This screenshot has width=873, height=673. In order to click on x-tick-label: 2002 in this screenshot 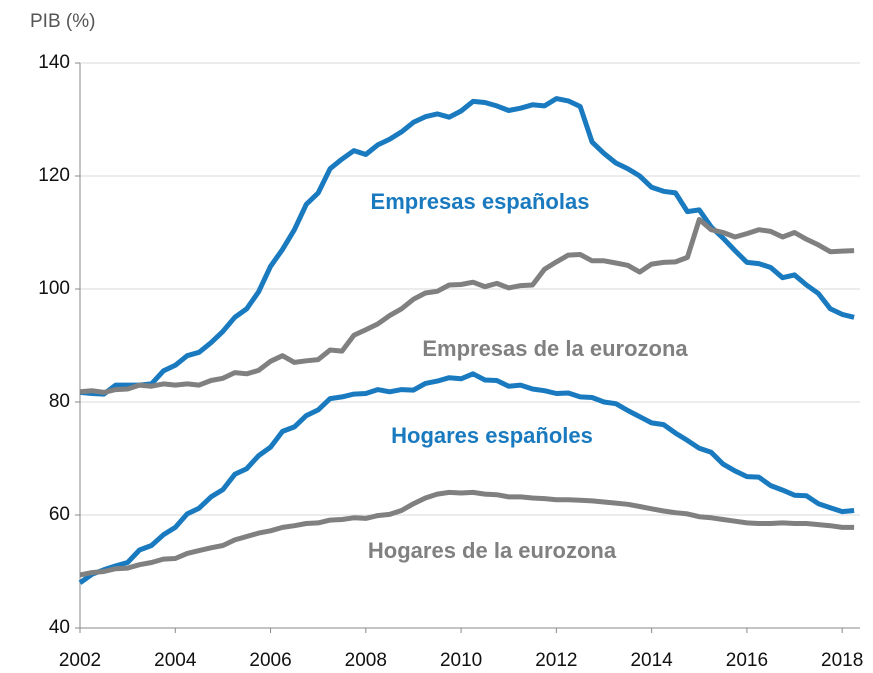, I will do `click(80, 660)`.